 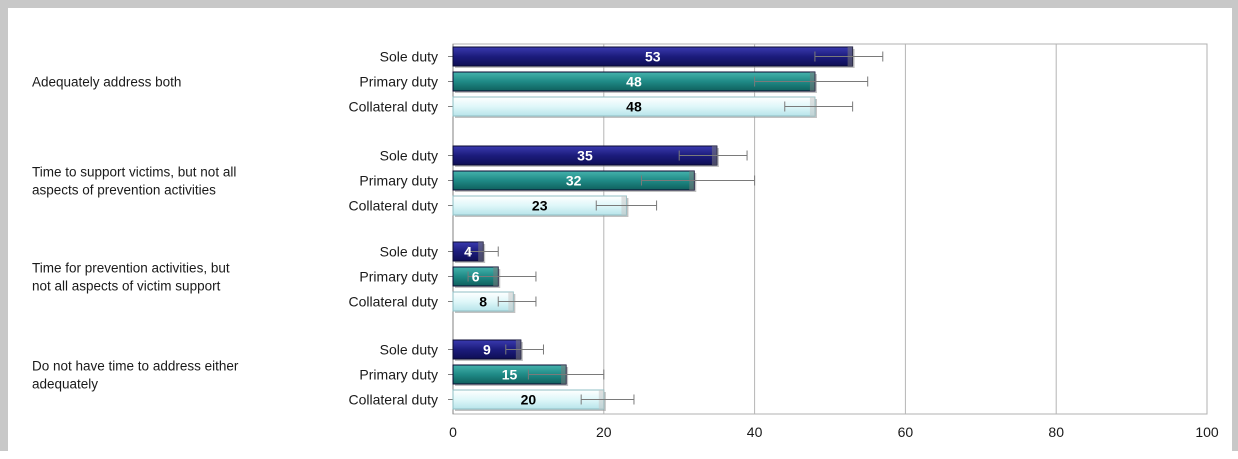 I want to click on data-label: 4, so click(x=468, y=252).